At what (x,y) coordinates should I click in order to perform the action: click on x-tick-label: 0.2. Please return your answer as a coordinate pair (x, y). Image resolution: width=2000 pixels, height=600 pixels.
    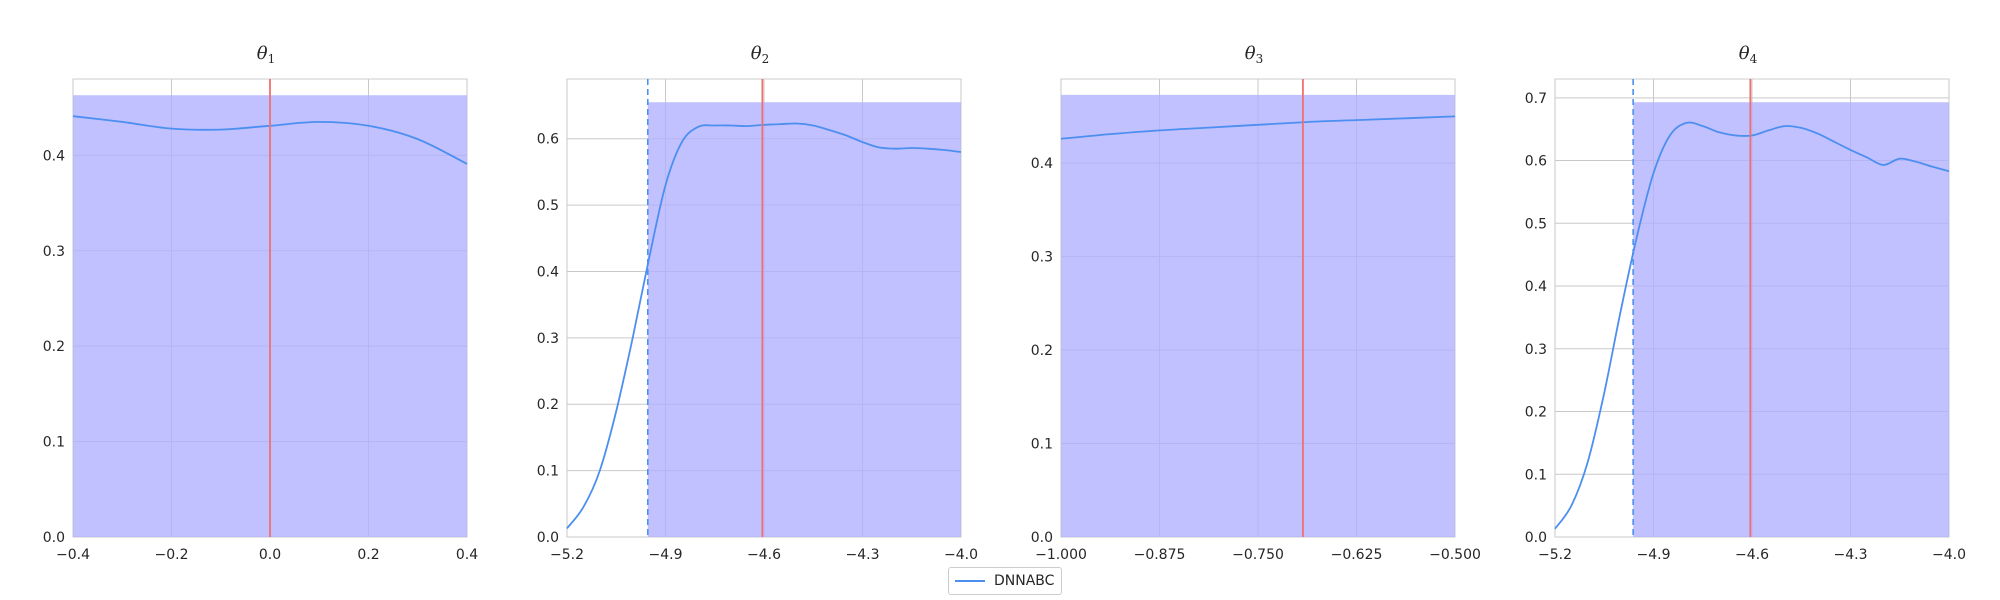
    Looking at the image, I should click on (368, 555).